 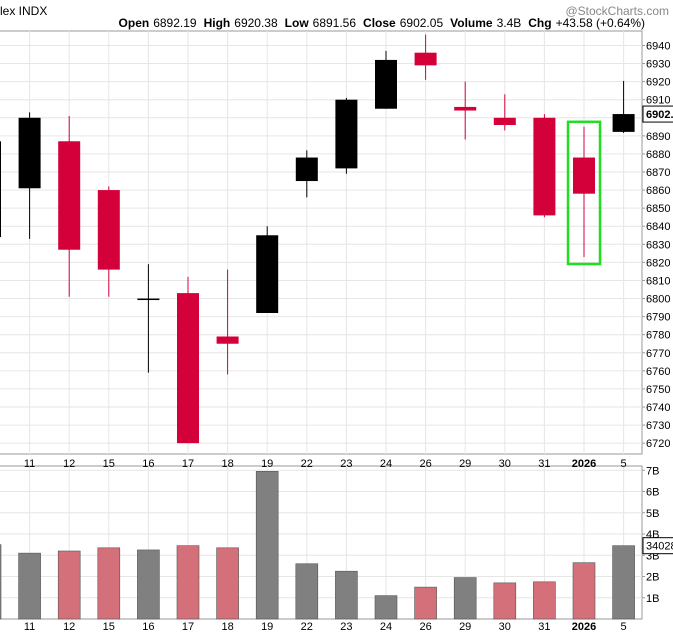 What do you see at coordinates (346, 464) in the screenshot?
I see `price-x-label-9: 23` at bounding box center [346, 464].